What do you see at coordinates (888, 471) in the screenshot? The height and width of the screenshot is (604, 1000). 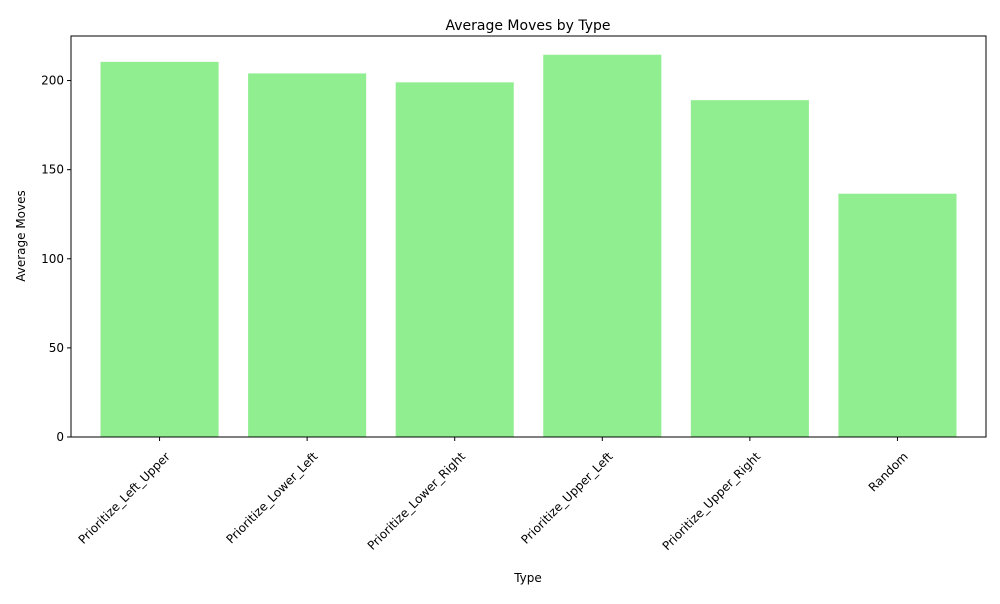 I see `x-tick-label: Random` at bounding box center [888, 471].